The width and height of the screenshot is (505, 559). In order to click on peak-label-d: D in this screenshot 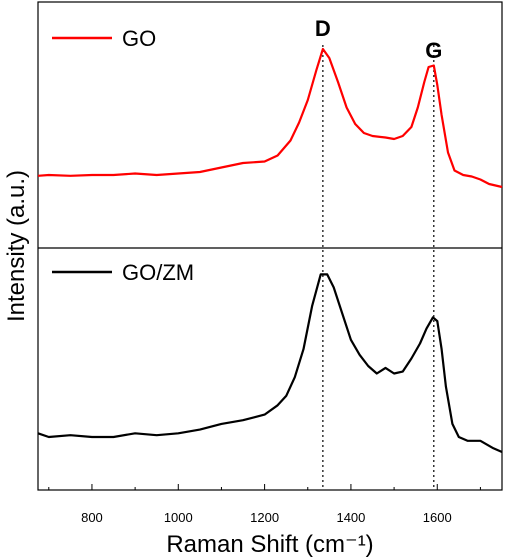, I will do `click(323, 28)`.